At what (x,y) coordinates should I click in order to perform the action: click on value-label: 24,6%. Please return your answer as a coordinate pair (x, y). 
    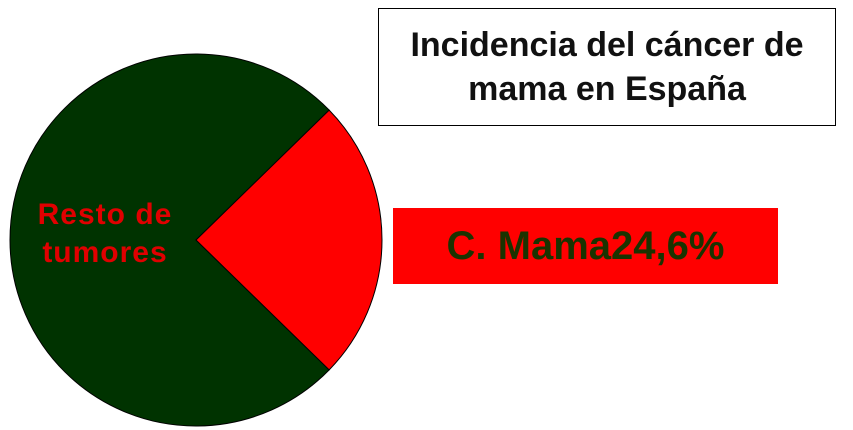
    Looking at the image, I should click on (668, 245).